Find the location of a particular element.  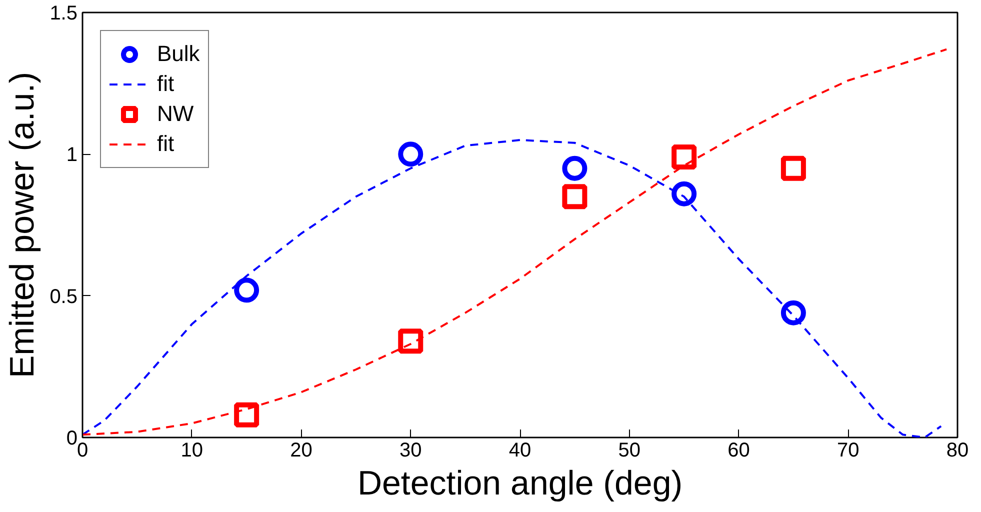

y-tick-label: 1 is located at coordinates (72, 155).